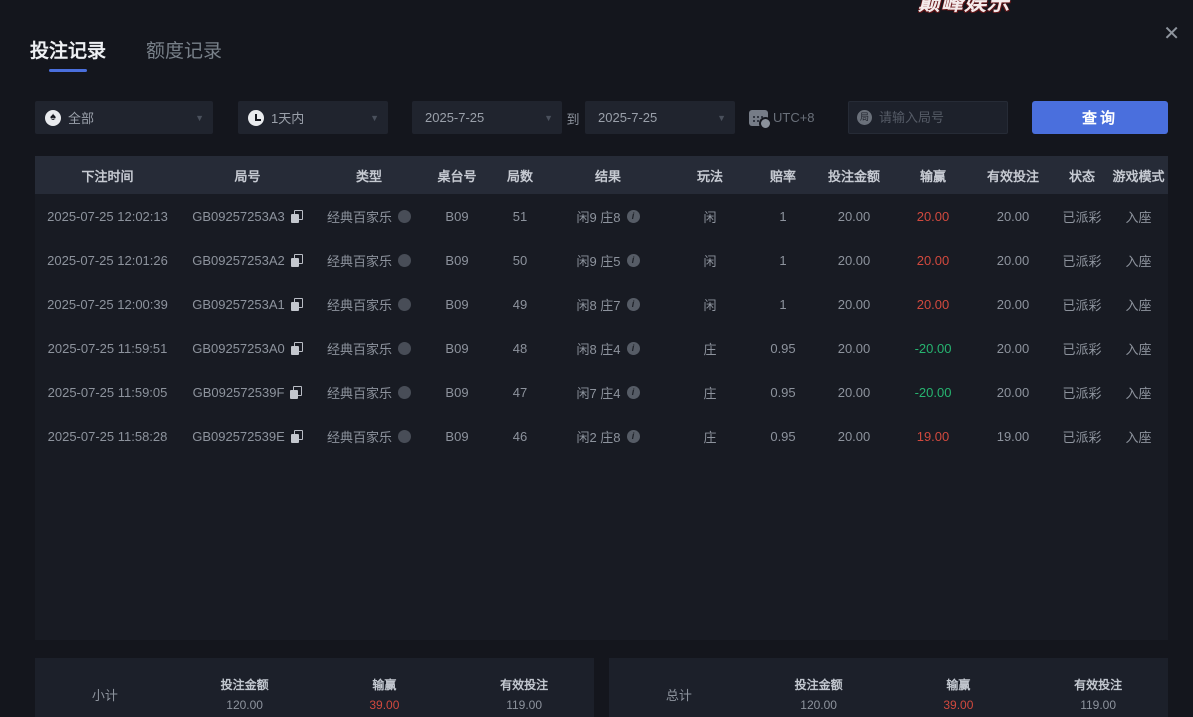 Image resolution: width=1193 pixels, height=717 pixels. Describe the element at coordinates (455, 117) in the screenshot. I see `date-from-value: 2025-7-25` at that location.